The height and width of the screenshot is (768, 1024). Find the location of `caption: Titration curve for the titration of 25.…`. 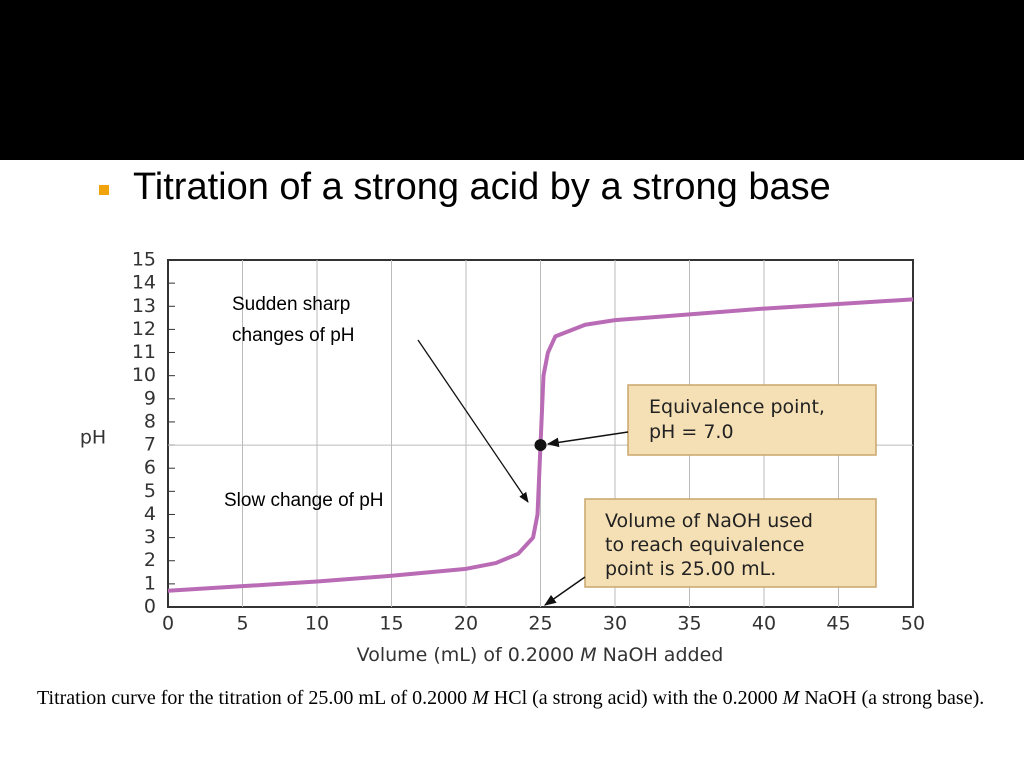

caption: Titration curve for the titration of 25.… is located at coordinates (519, 698).